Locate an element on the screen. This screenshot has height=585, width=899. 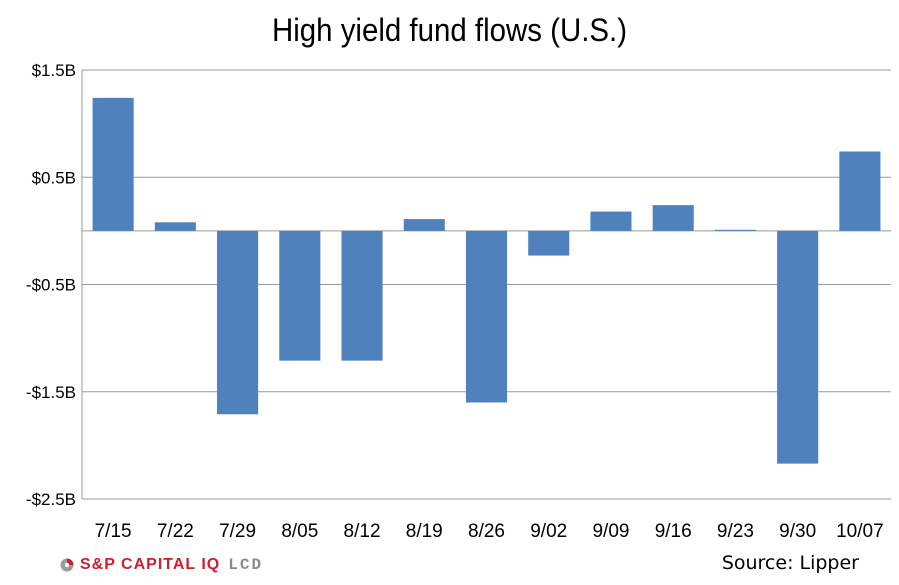
x-tick-label: 9/02 is located at coordinates (548, 531).